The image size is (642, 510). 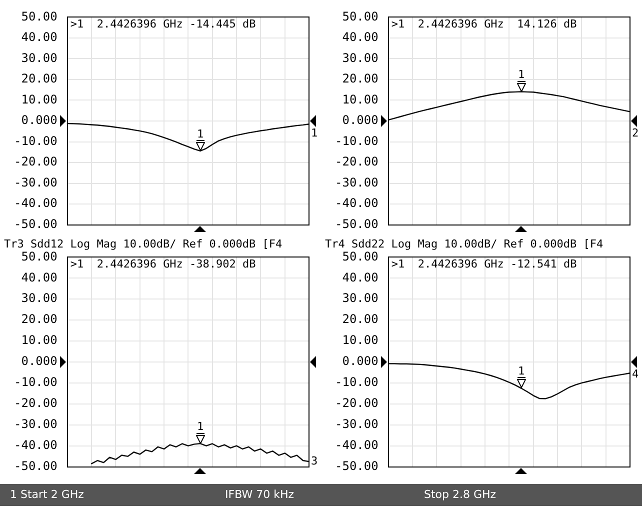 I want to click on annotation: >1 2.4426396 GHz 14.126 dB, so click(x=484, y=24).